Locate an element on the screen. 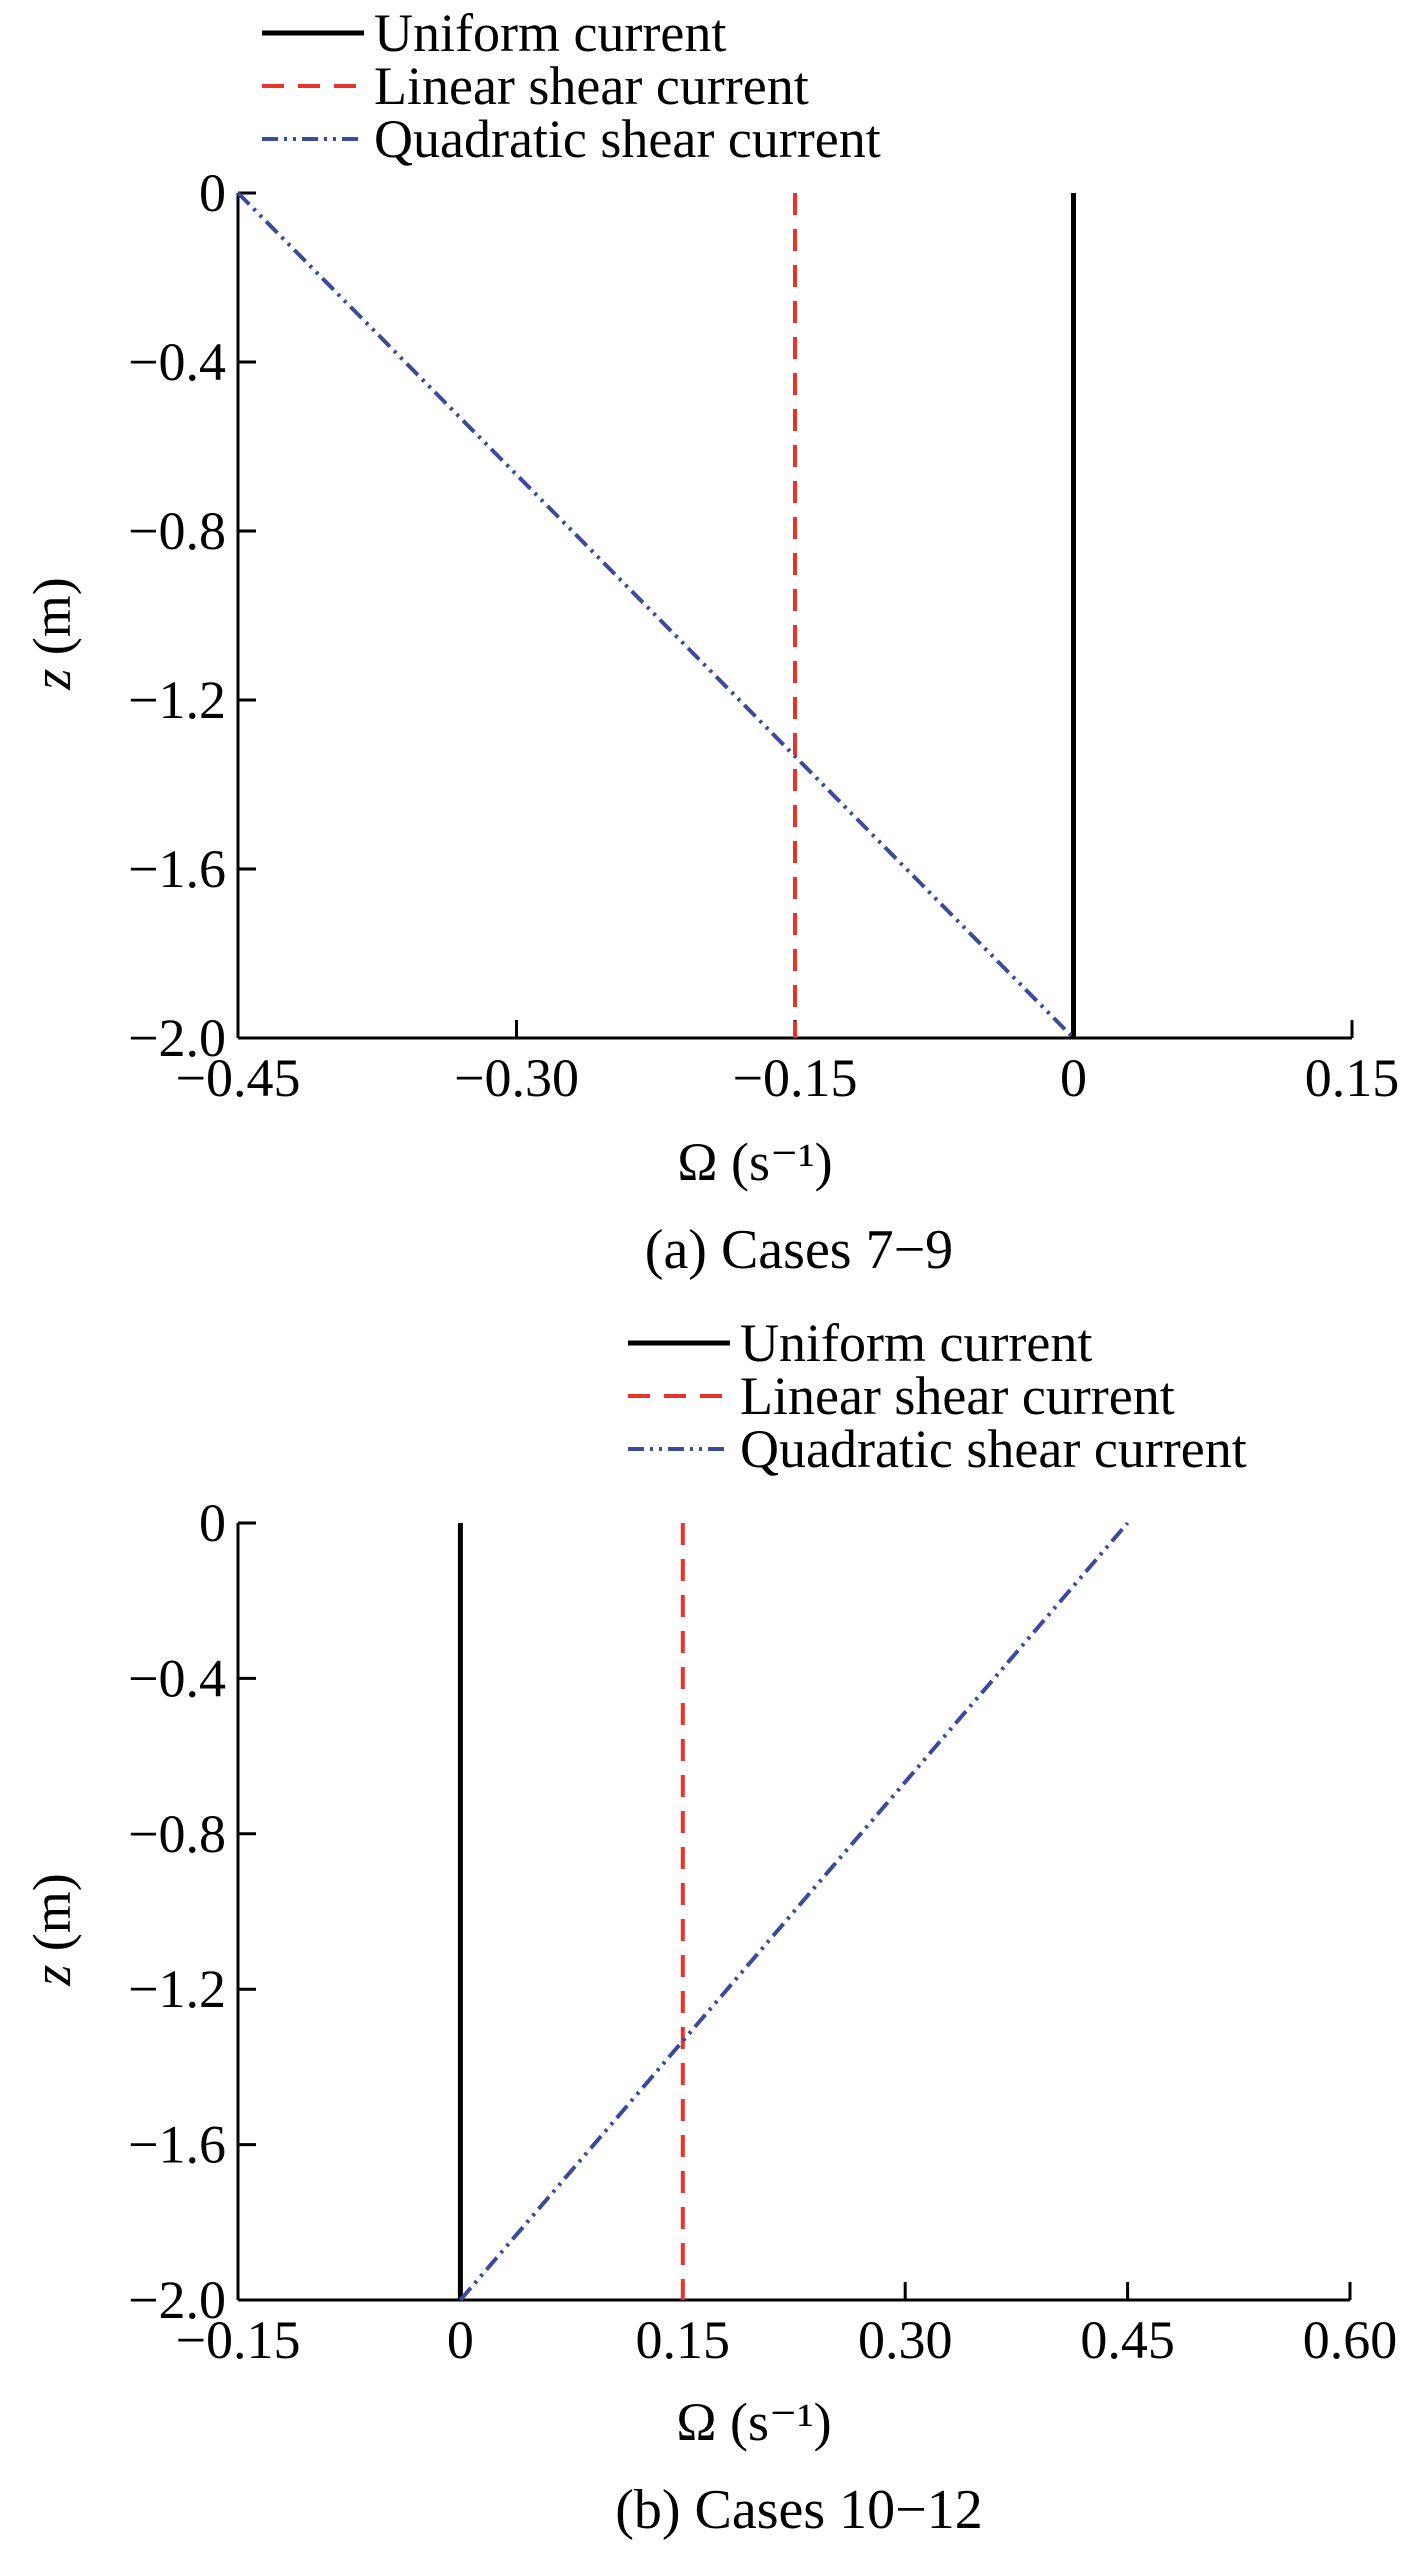 This screenshot has width=1408, height=2550. series-line-quadratic-shear-current is located at coordinates (794, 1911).